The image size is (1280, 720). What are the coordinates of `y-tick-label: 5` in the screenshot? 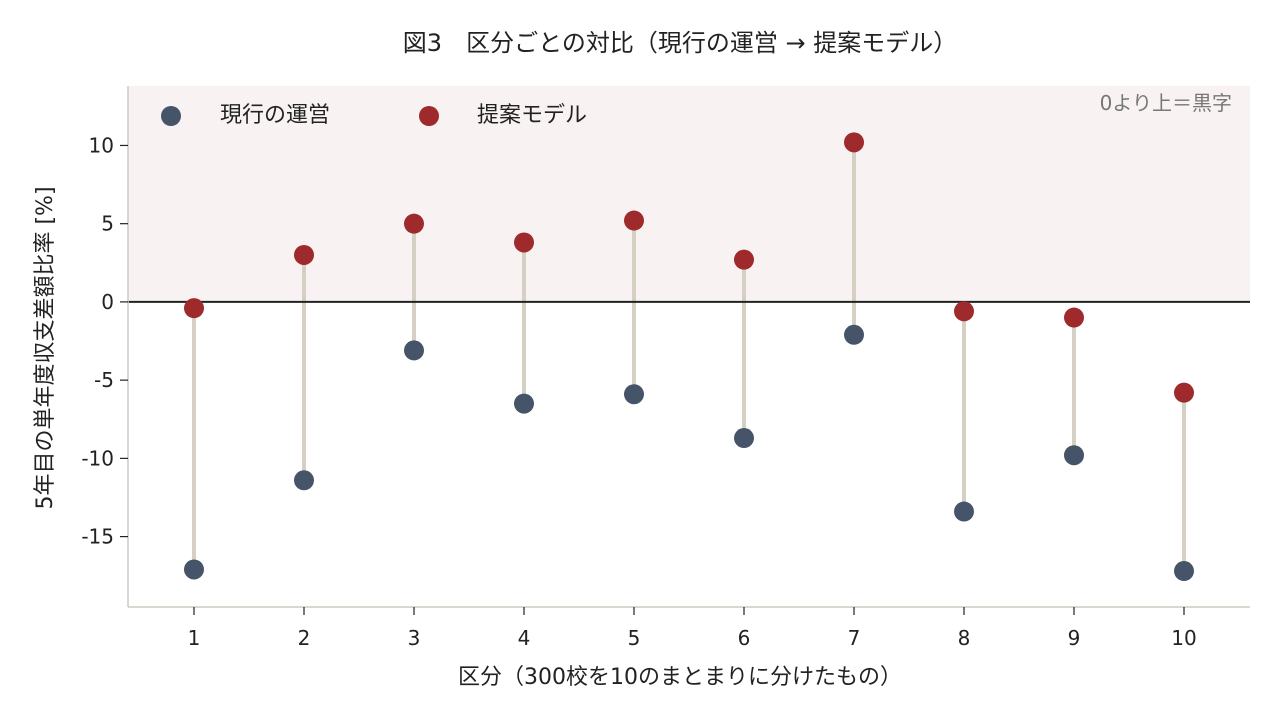 It's located at (107, 224).